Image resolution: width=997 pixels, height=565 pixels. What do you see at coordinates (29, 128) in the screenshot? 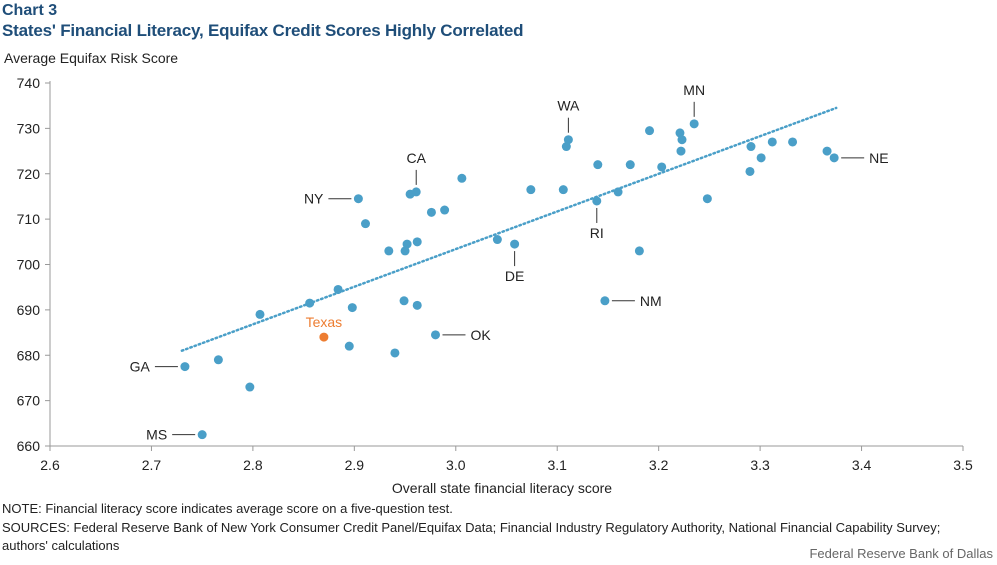
I see `y-tick-label: 730` at bounding box center [29, 128].